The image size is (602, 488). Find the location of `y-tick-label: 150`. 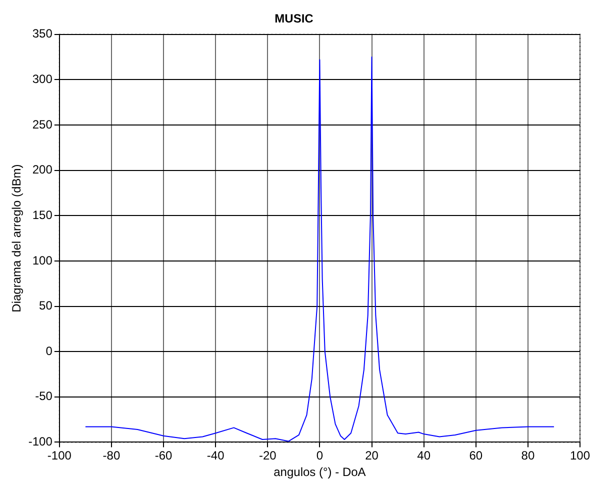

y-tick-label: 150 is located at coordinates (42, 215).